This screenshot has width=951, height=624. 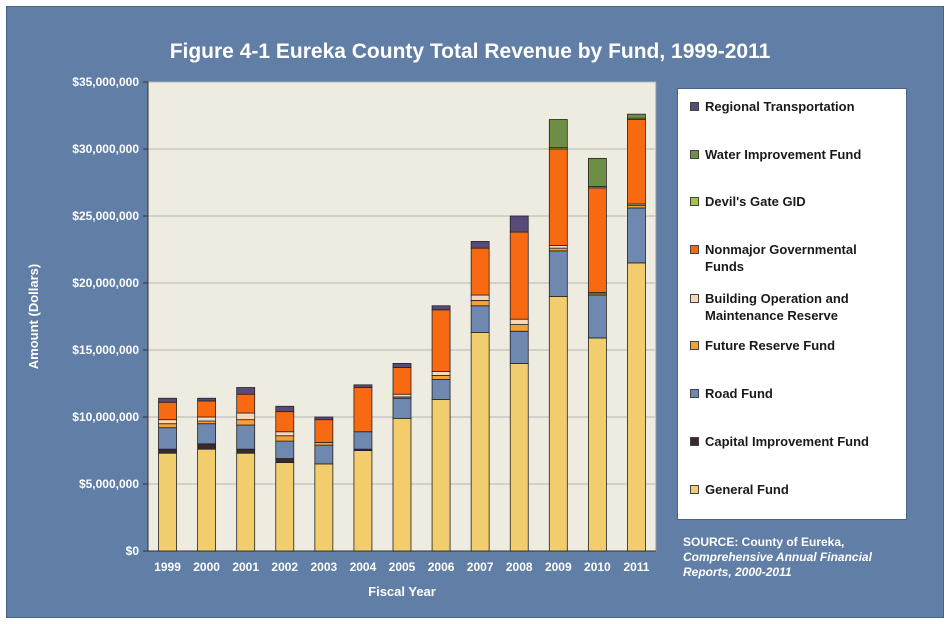 What do you see at coordinates (363, 567) in the screenshot?
I see `x-tick-label: 2004` at bounding box center [363, 567].